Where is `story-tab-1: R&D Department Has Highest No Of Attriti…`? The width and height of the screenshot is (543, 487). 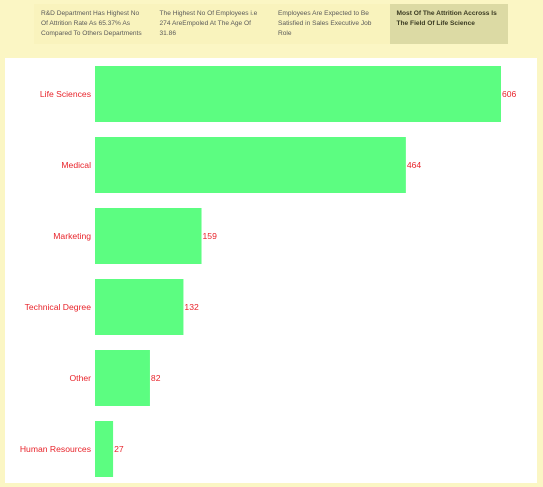 story-tab-1: R&D Department Has Highest No Of Attriti… is located at coordinates (93, 24).